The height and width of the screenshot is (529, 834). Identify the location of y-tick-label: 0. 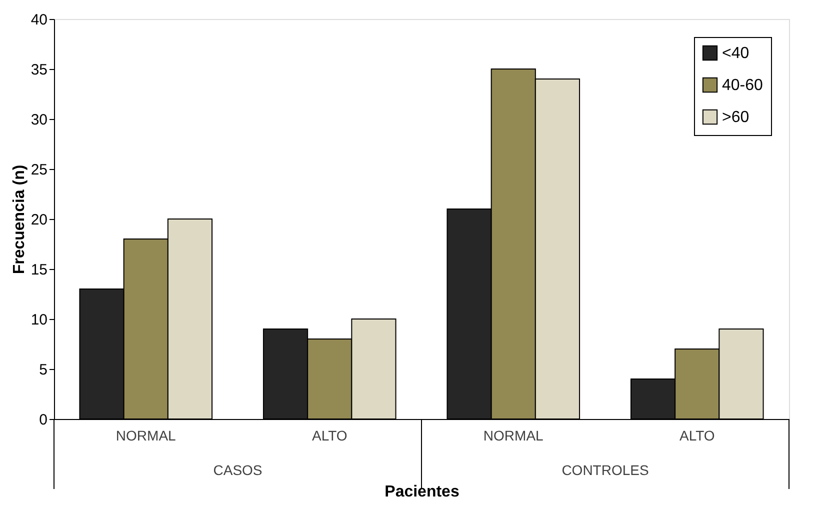
(43, 420).